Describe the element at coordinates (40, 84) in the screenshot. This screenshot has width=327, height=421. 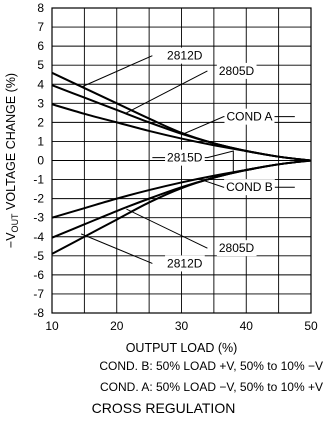
I see `y-tick-label: 4` at that location.